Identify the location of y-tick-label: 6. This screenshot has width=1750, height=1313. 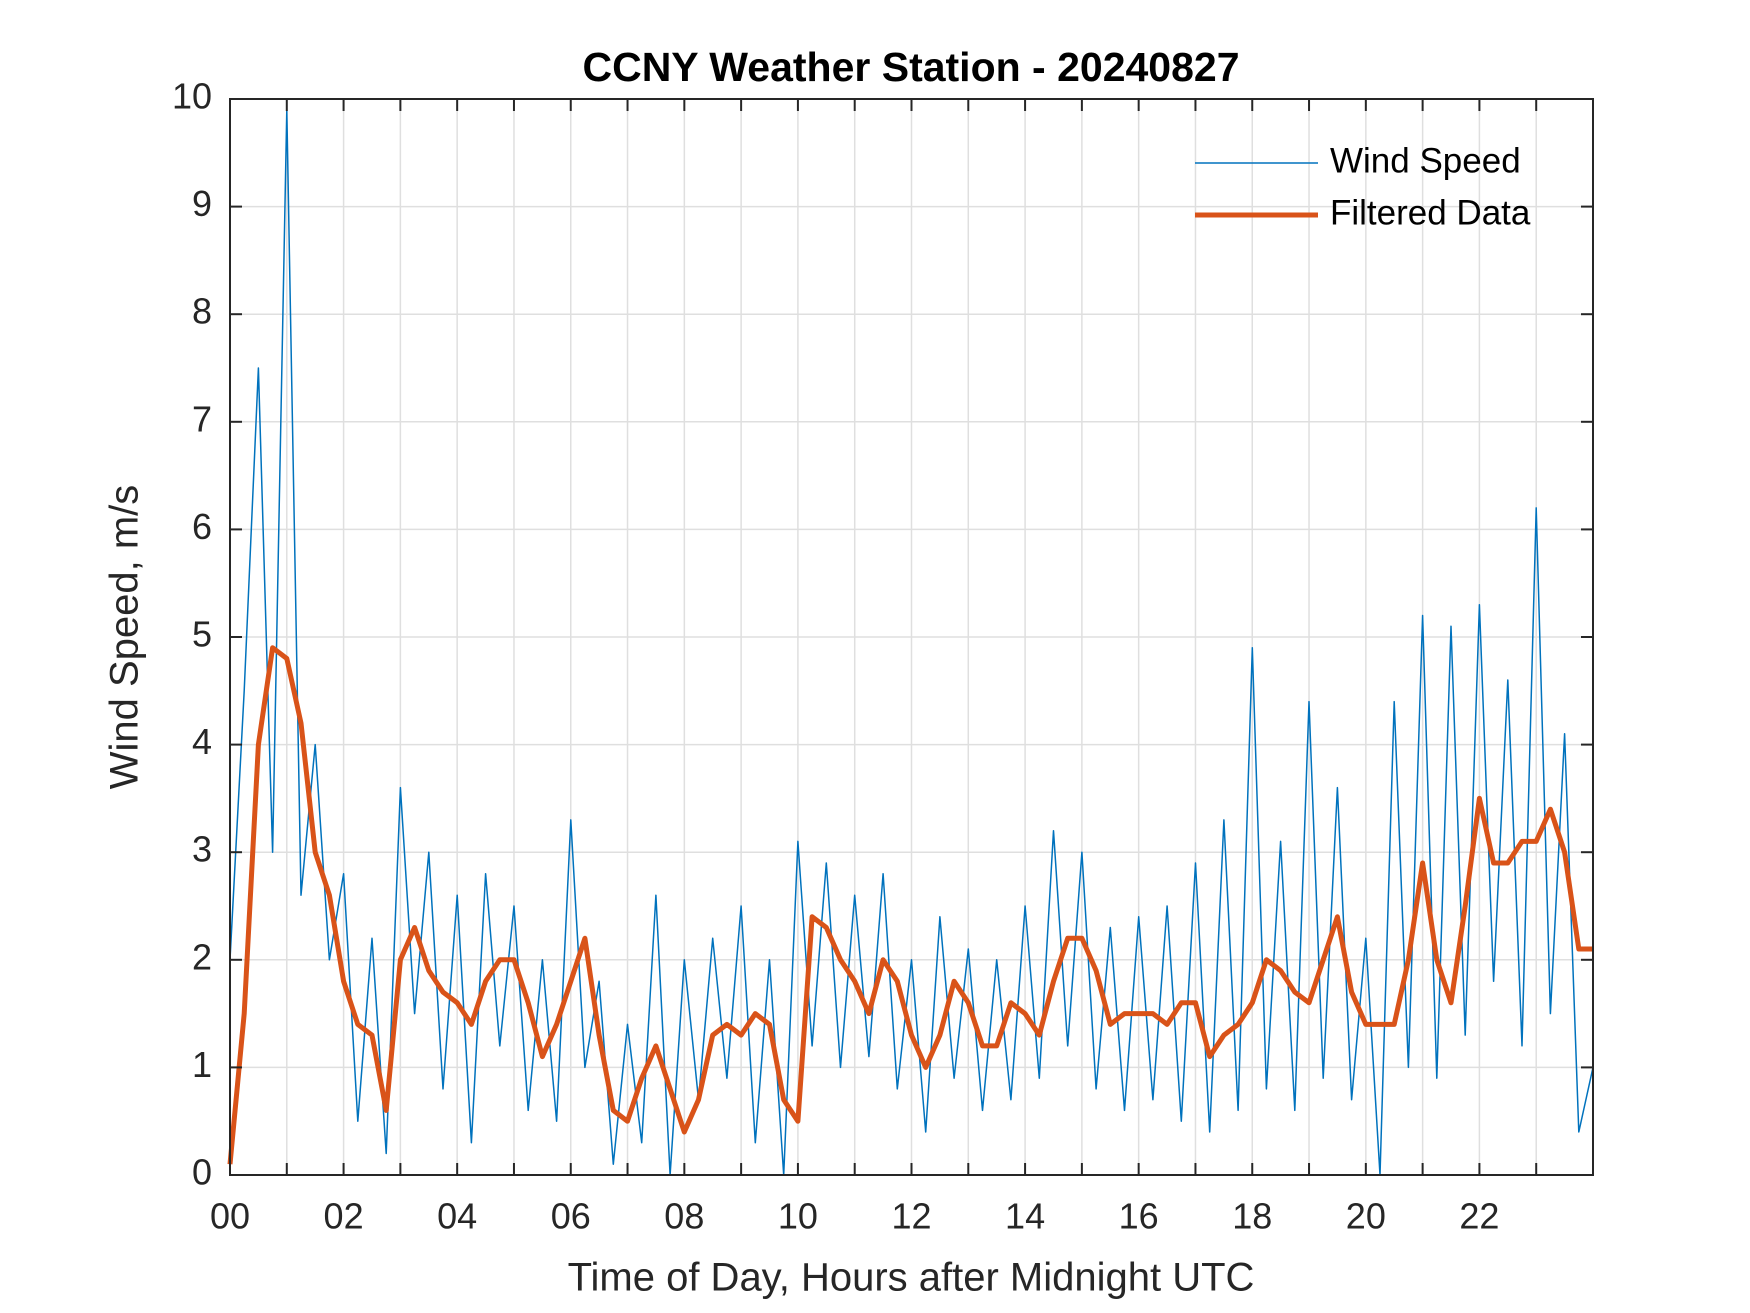
(202, 526).